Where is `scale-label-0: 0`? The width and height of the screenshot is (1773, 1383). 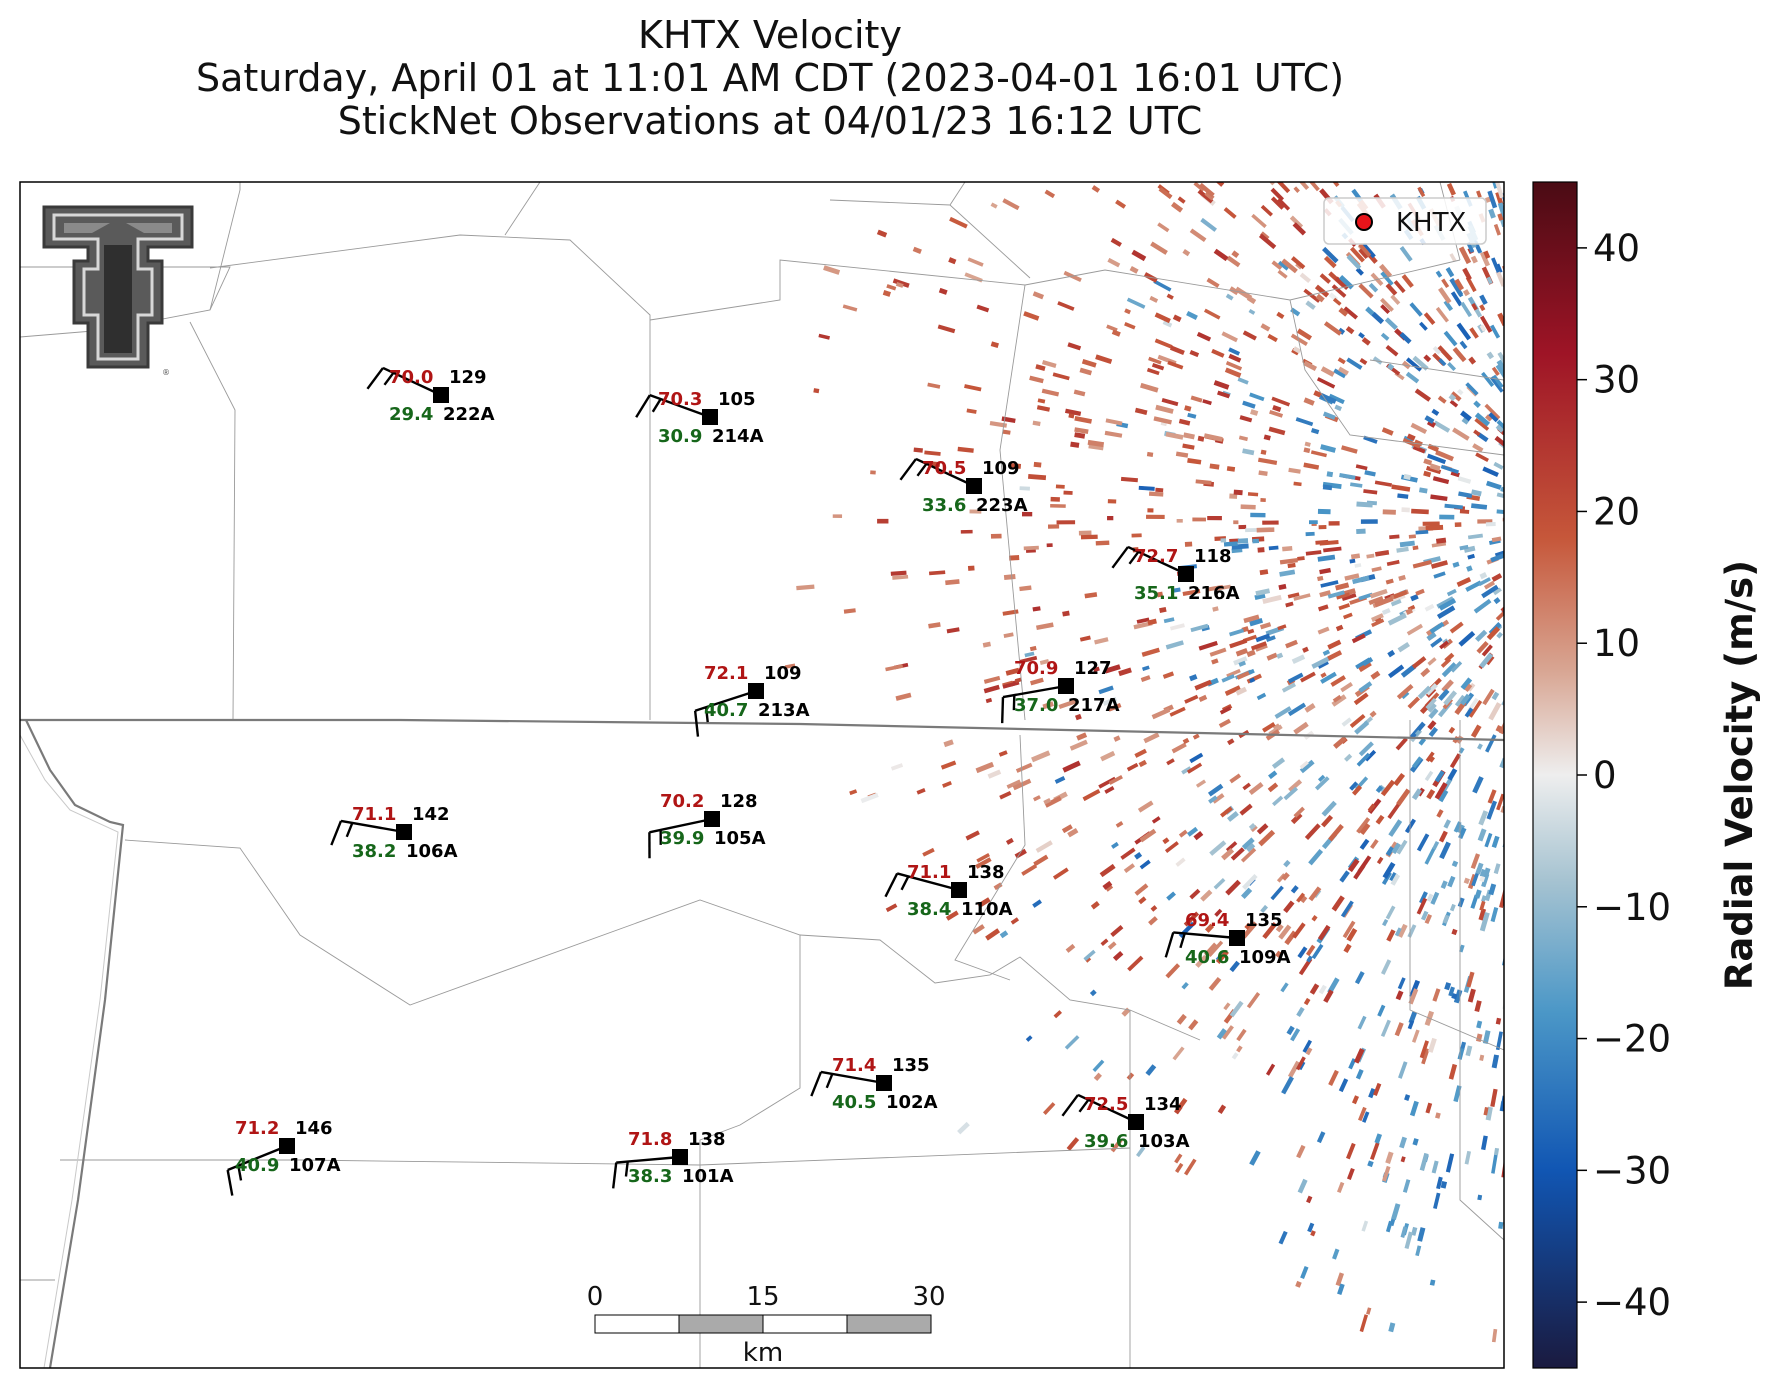 scale-label-0: 0 is located at coordinates (595, 1297).